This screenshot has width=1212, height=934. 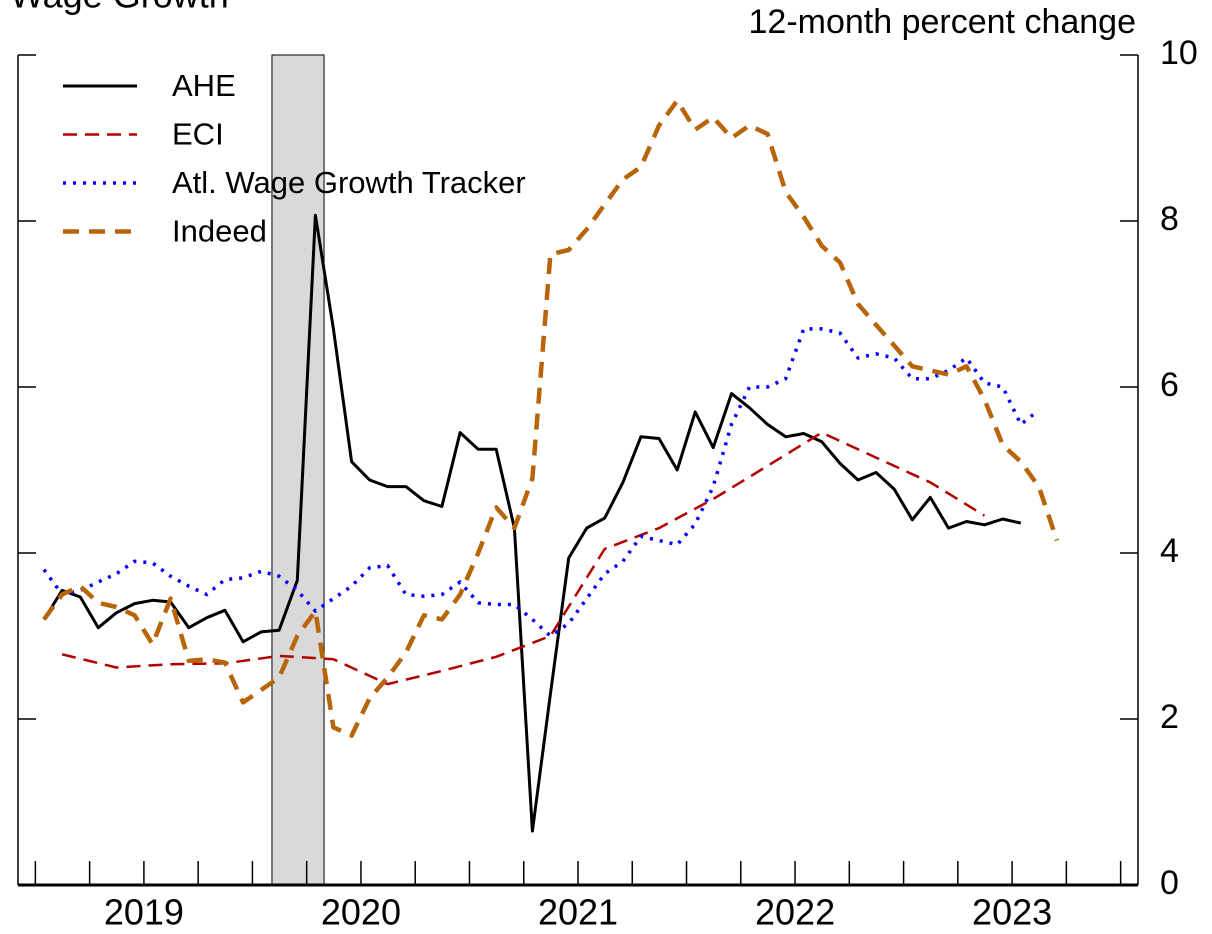 What do you see at coordinates (942, 22) in the screenshot?
I see `y-axis-label: 12-month percent change` at bounding box center [942, 22].